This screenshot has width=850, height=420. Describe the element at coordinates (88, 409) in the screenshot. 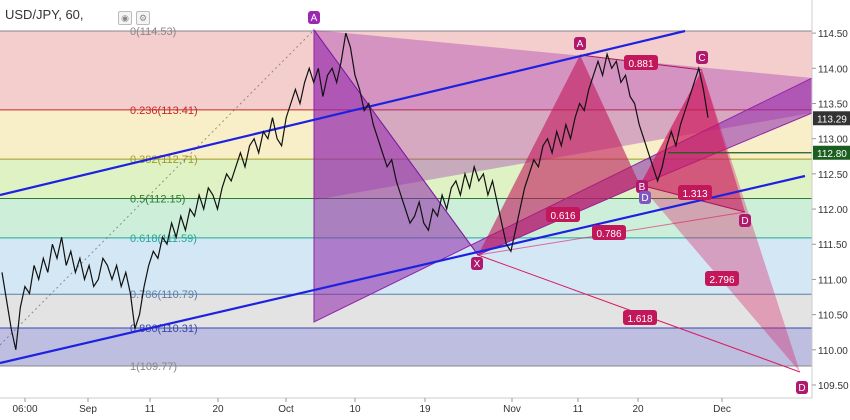

I see `x-tick-label: Sep` at that location.